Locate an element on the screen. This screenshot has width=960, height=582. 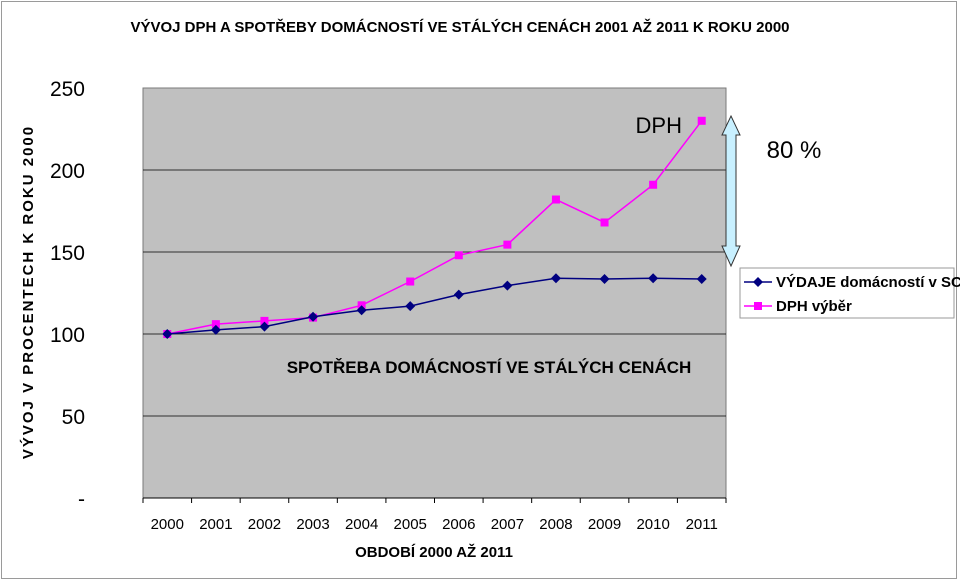
x-tick-label: 2002 is located at coordinates (264, 524).